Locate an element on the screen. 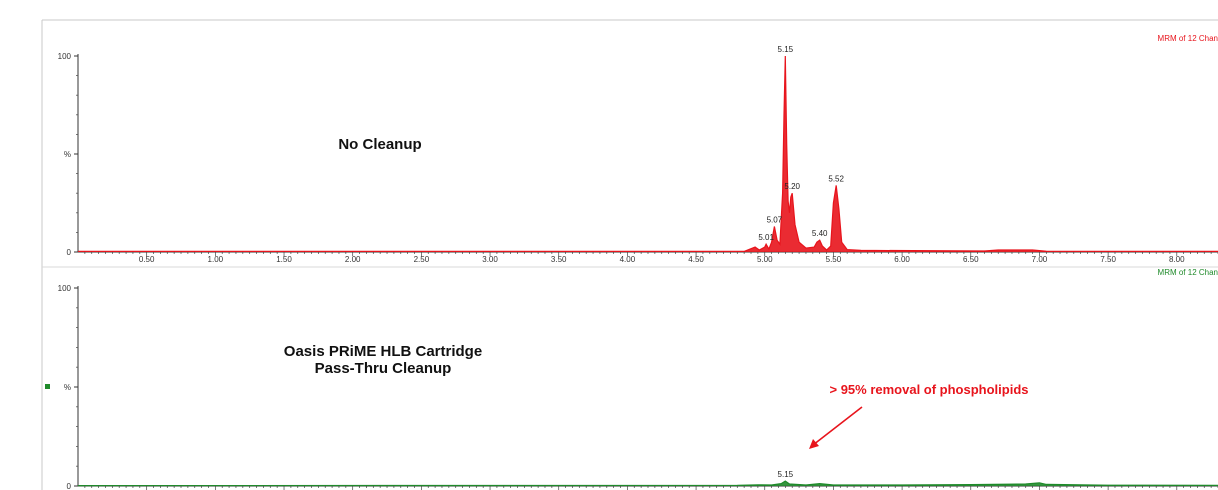  panel-marker is located at coordinates (47, 386).